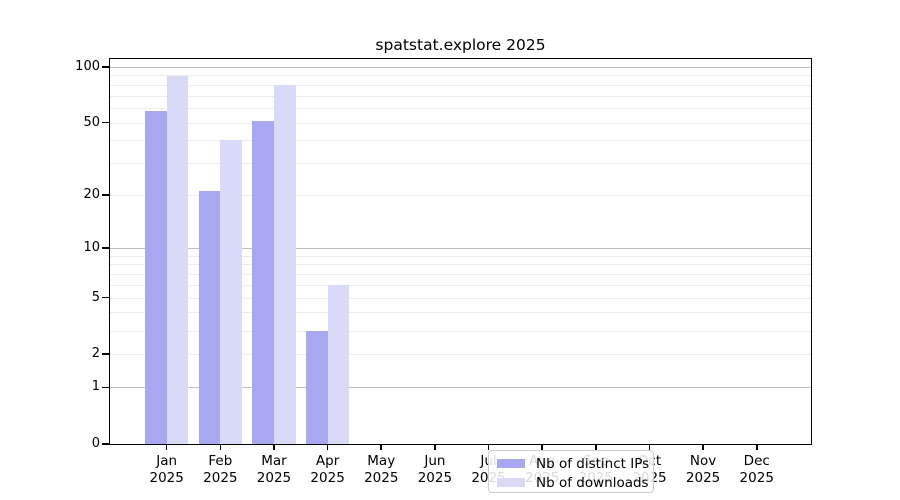 The width and height of the screenshot is (900, 500). I want to click on y-tick-label: 20, so click(91, 195).